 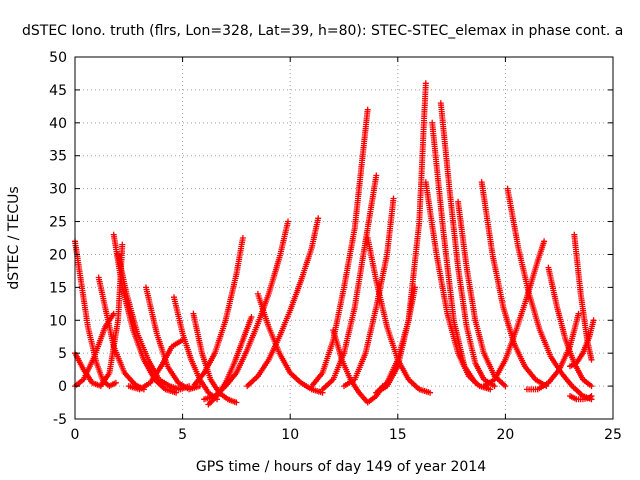 What do you see at coordinates (182, 435) in the screenshot?
I see `x-tick-label: 5` at bounding box center [182, 435].